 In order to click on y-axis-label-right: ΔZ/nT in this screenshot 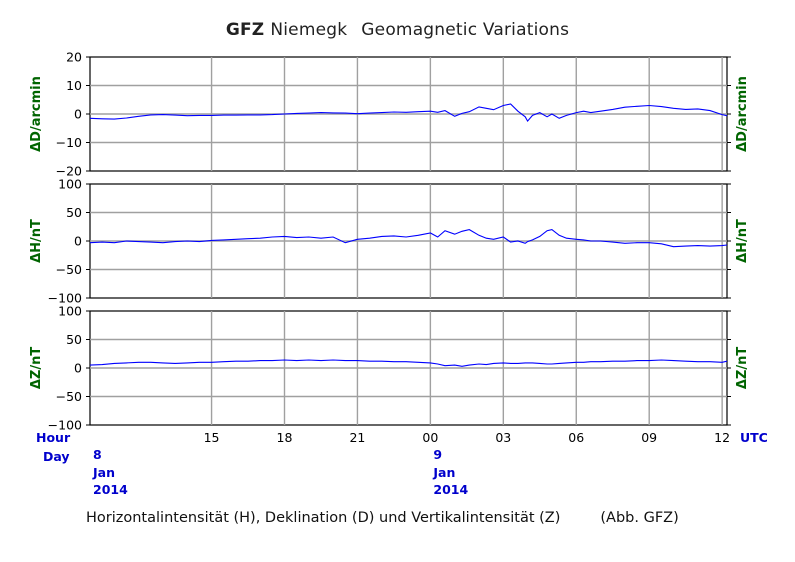, I will do `click(742, 368)`.